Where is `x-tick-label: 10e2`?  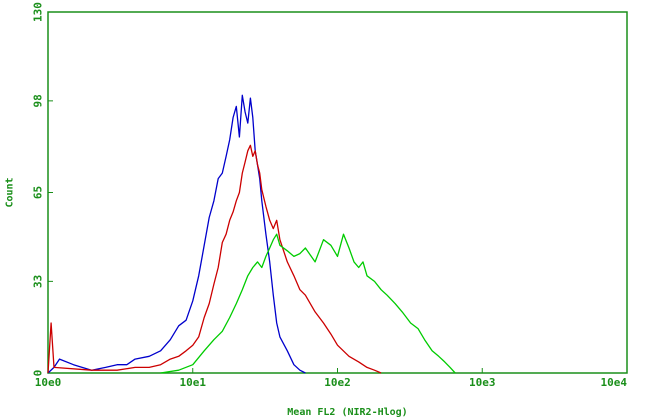 x-tick-label: 10e2 is located at coordinates (337, 382).